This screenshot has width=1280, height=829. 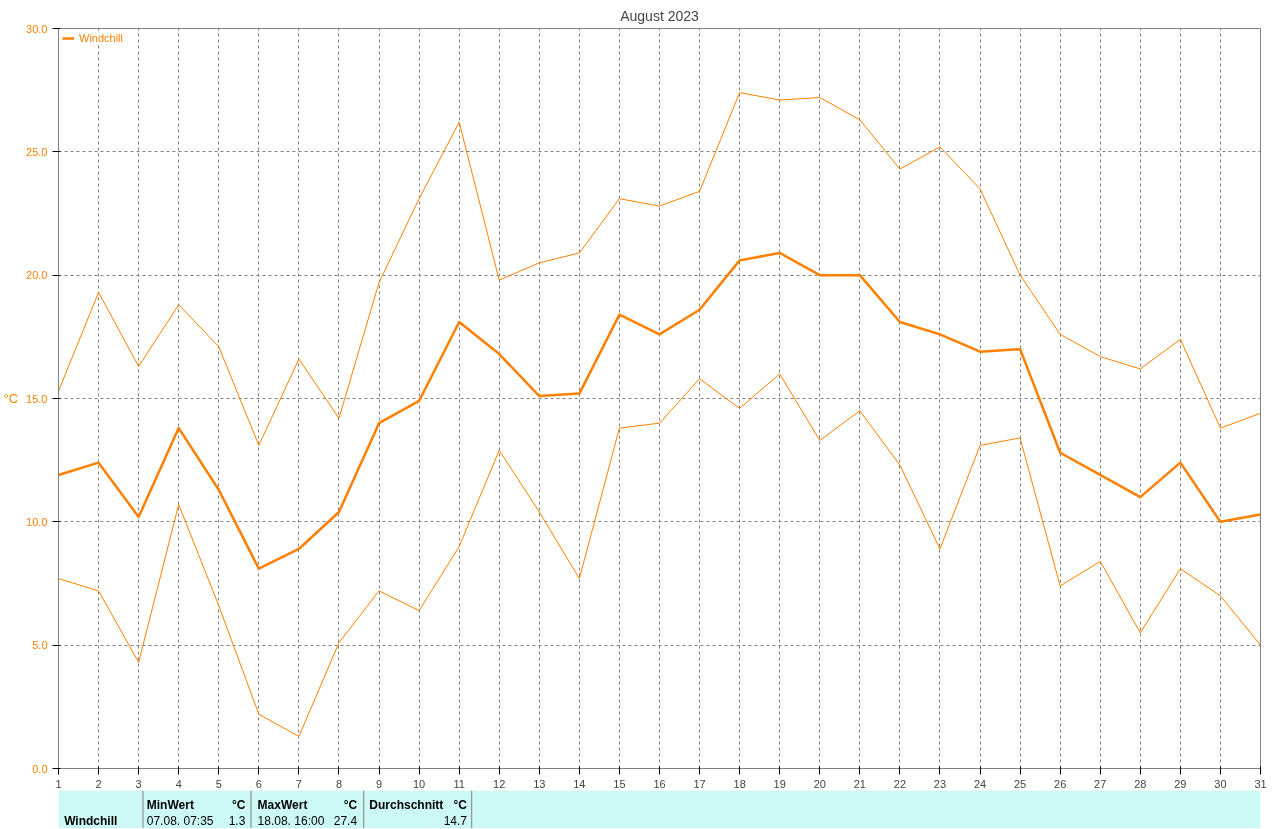 I want to click on text: MinWert, so click(x=170, y=804).